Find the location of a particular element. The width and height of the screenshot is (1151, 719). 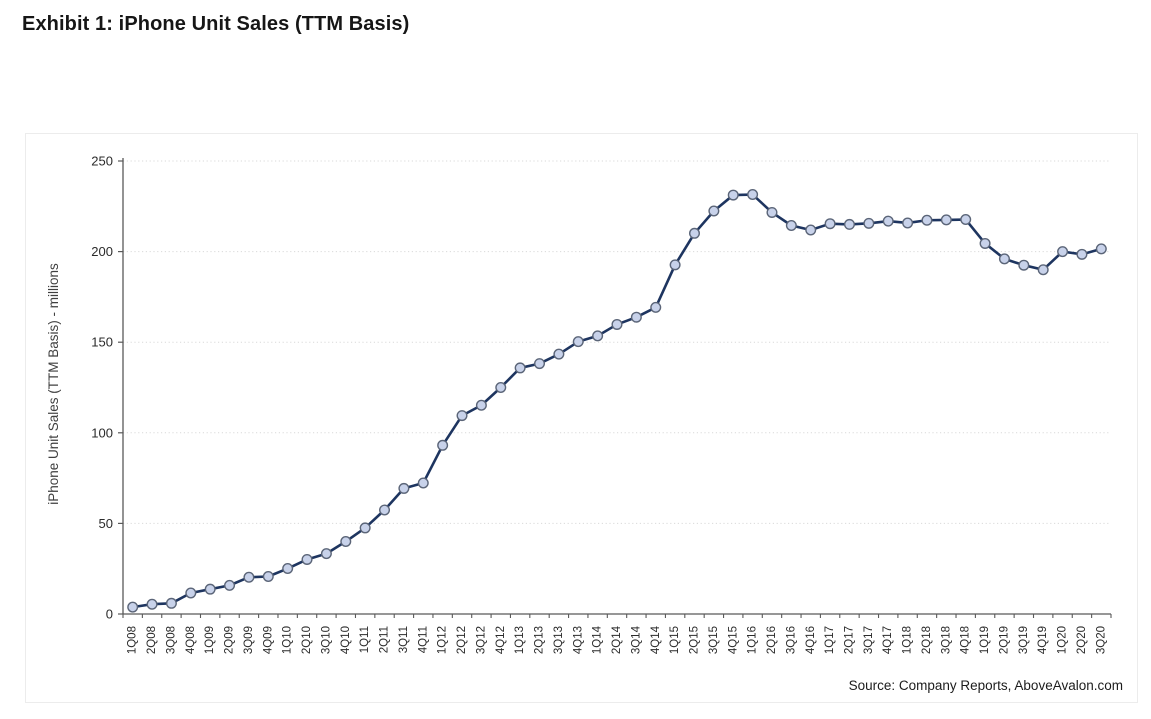

x-tick-label: 1Q19 is located at coordinates (985, 640).